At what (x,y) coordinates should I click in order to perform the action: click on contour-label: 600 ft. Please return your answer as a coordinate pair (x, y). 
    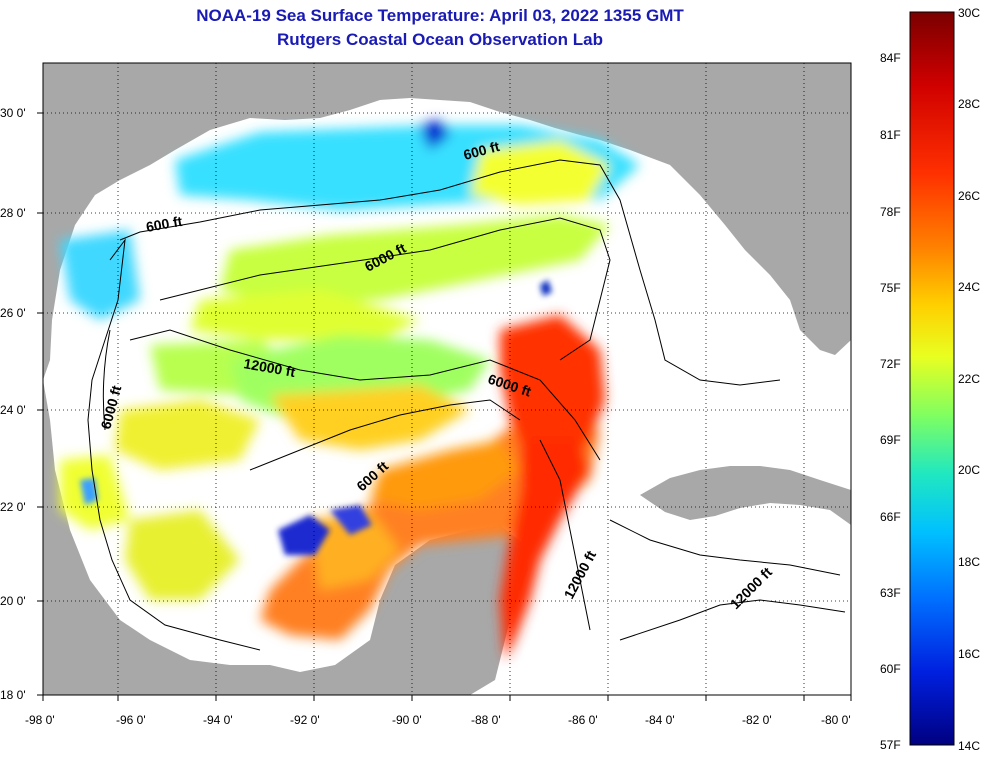
    Looking at the image, I should click on (164, 224).